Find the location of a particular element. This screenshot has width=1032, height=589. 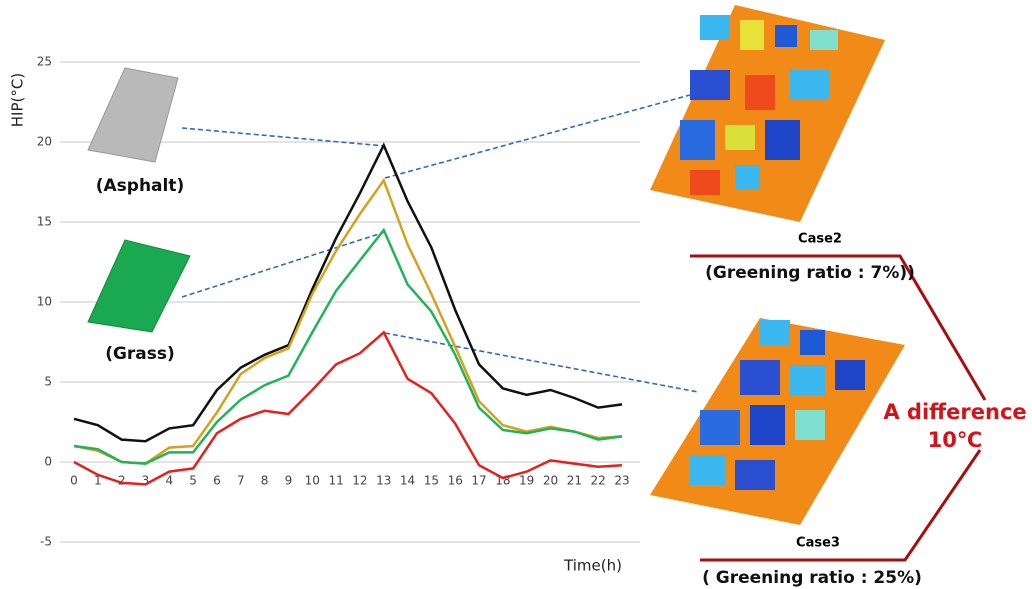

x-tick-label: 20 is located at coordinates (550, 481).